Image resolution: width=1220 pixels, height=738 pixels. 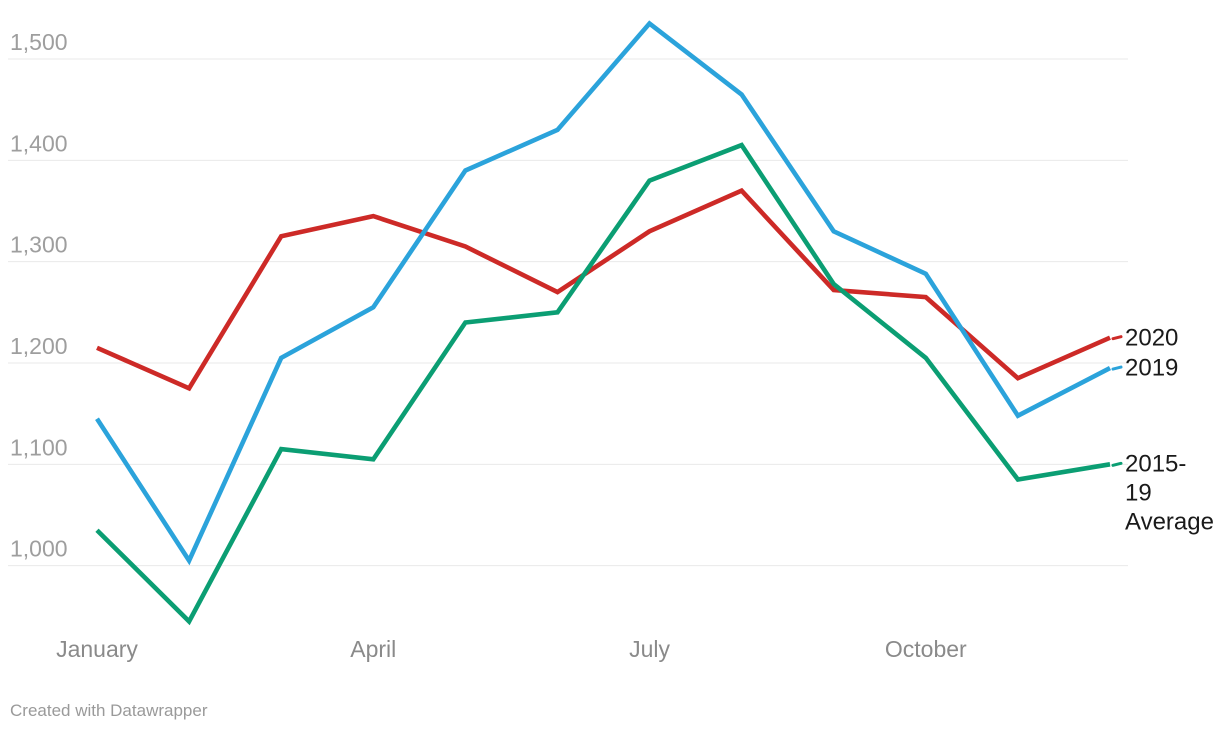 What do you see at coordinates (1117, 368) in the screenshot?
I see `series-end-dash-2019` at bounding box center [1117, 368].